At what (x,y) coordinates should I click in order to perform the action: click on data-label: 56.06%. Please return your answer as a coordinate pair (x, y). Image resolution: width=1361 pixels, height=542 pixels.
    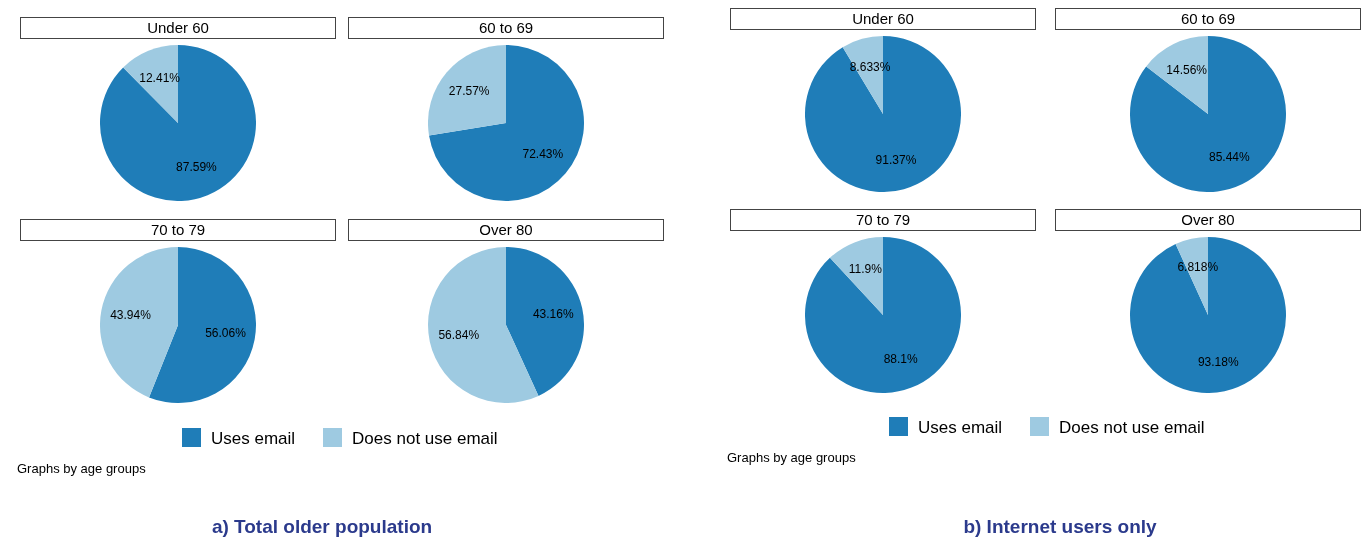
    Looking at the image, I should click on (226, 333).